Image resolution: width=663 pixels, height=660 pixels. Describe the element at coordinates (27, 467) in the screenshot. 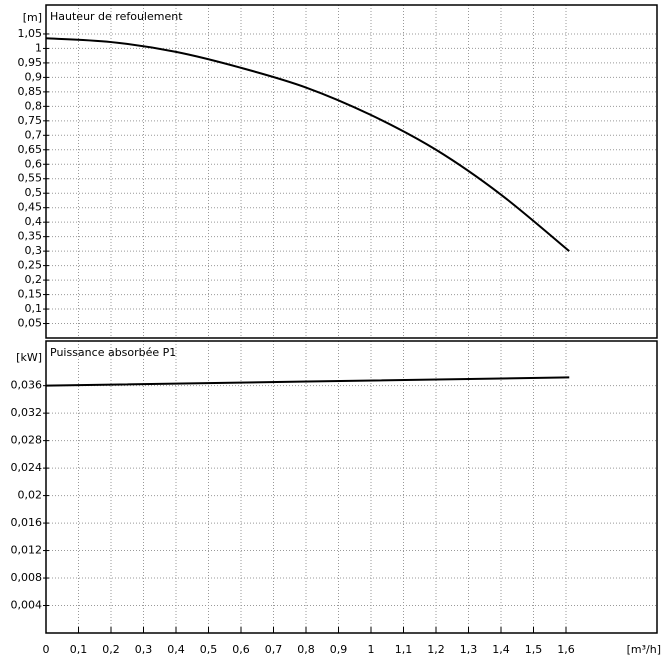

I see `y-tick-label: 0,024` at that location.